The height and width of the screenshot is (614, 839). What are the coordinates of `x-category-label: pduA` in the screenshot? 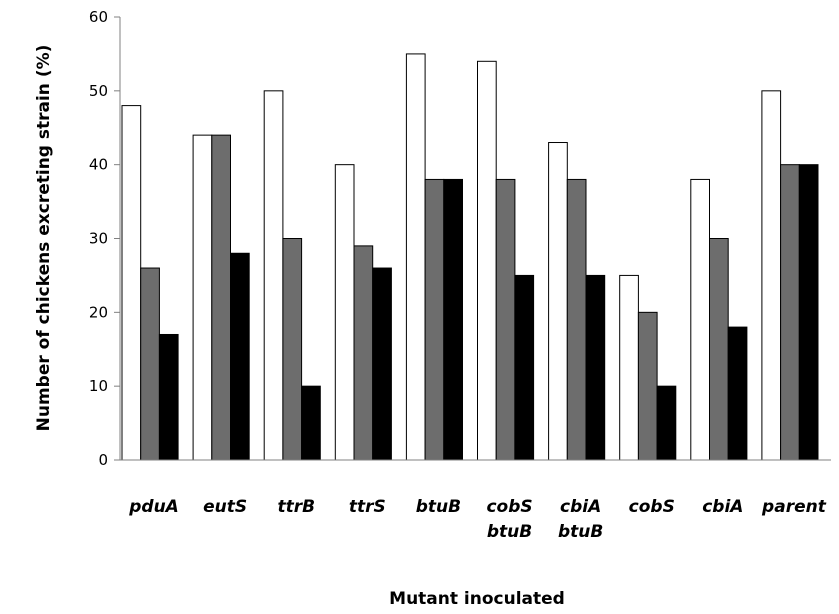 It's located at (153, 507).